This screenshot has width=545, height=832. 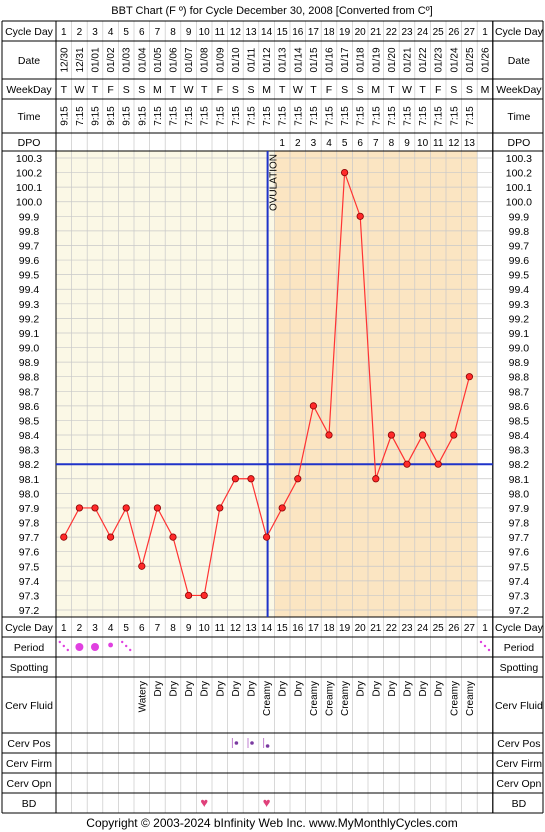 What do you see at coordinates (29, 334) in the screenshot?
I see `y-tick-left: 99.1` at bounding box center [29, 334].